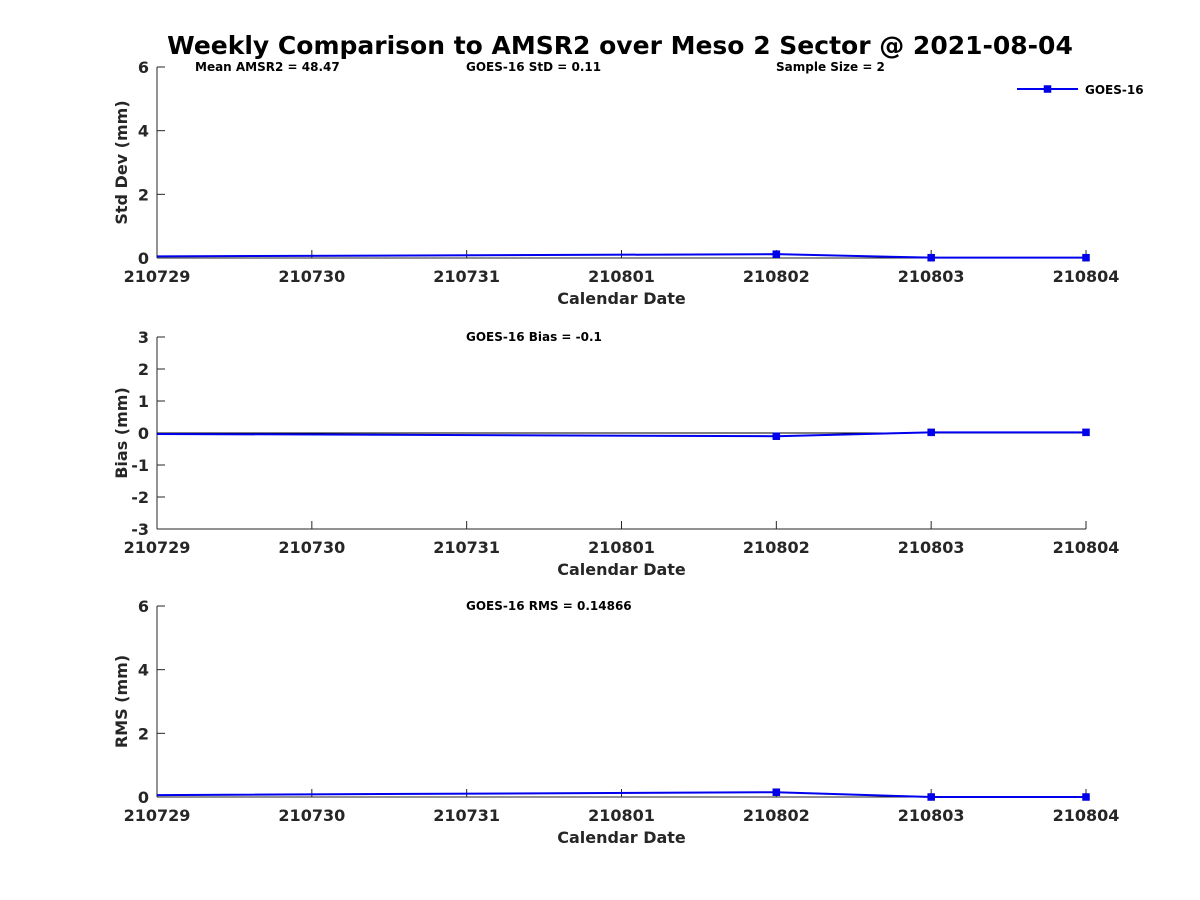 Image resolution: width=1200 pixels, height=900 pixels. I want to click on std-xtick-label: 210731, so click(466, 276).